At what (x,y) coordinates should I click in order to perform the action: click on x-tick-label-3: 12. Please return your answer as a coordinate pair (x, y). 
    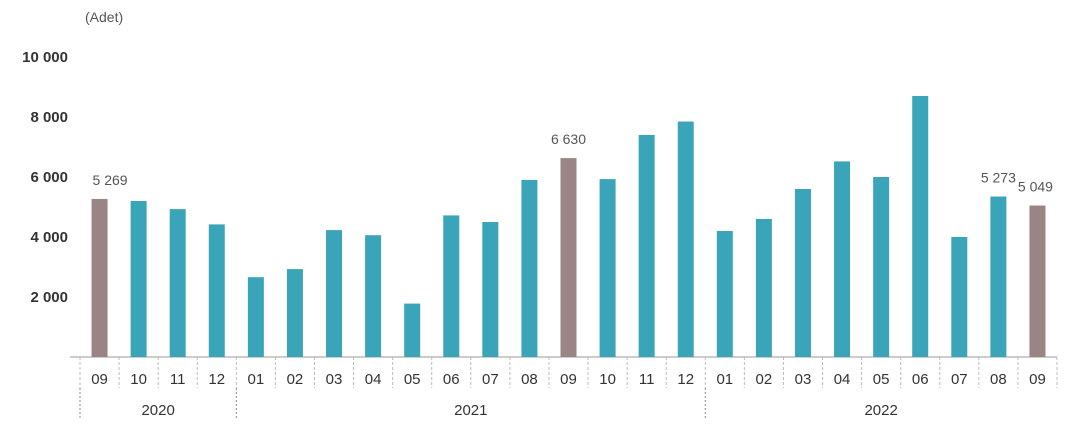
    Looking at the image, I should click on (216, 379).